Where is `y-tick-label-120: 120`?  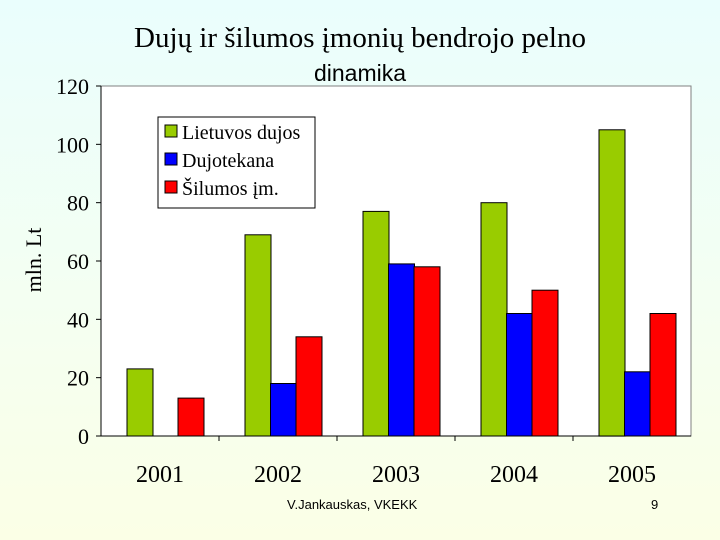
y-tick-label-120: 120 is located at coordinates (72, 86).